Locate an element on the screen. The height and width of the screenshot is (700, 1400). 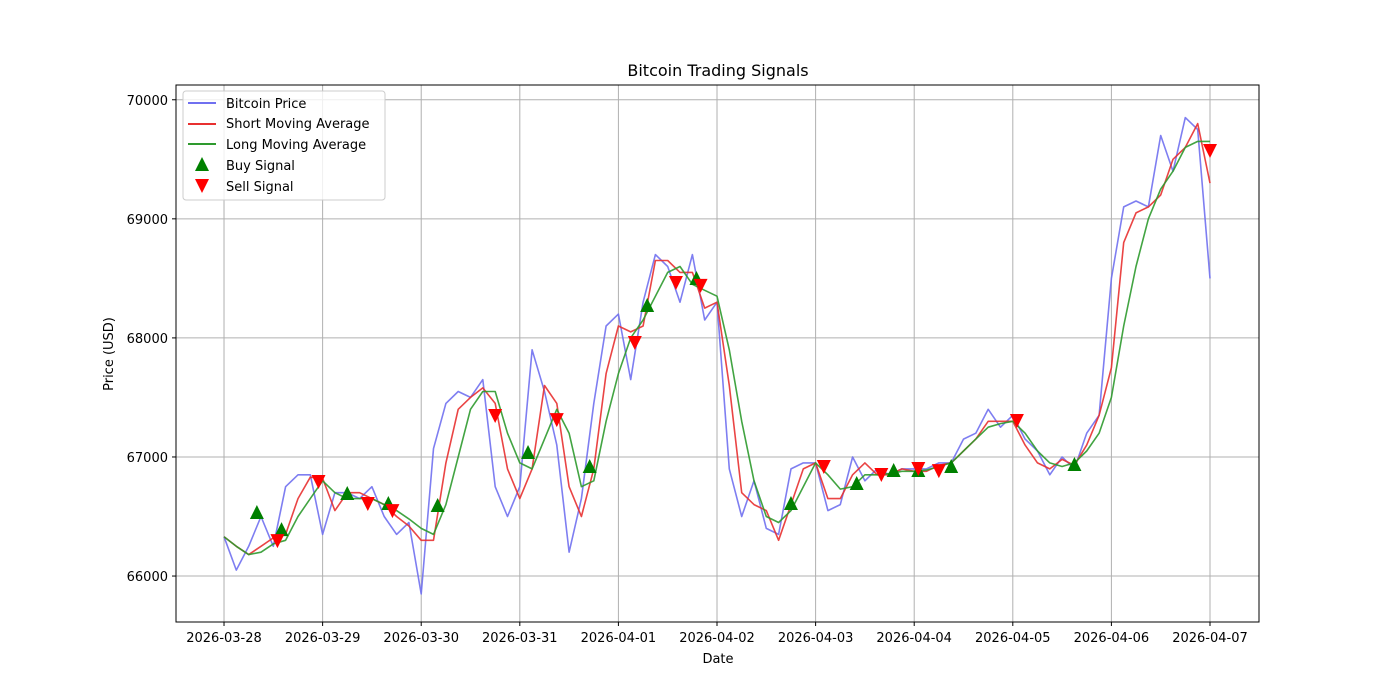
x-tick-label: 2026-04-03 is located at coordinates (816, 638).